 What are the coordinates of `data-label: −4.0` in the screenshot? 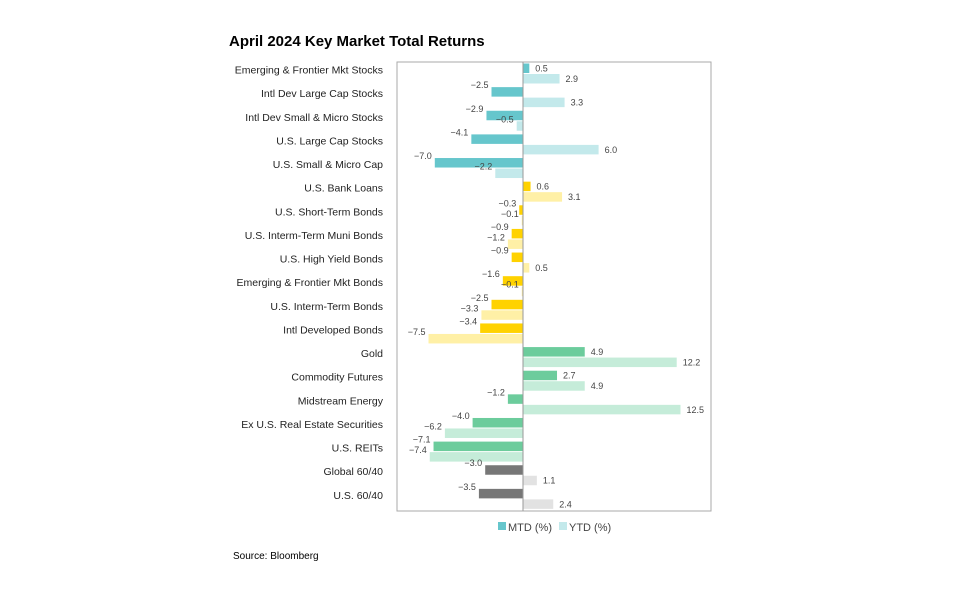 It's located at (461, 416).